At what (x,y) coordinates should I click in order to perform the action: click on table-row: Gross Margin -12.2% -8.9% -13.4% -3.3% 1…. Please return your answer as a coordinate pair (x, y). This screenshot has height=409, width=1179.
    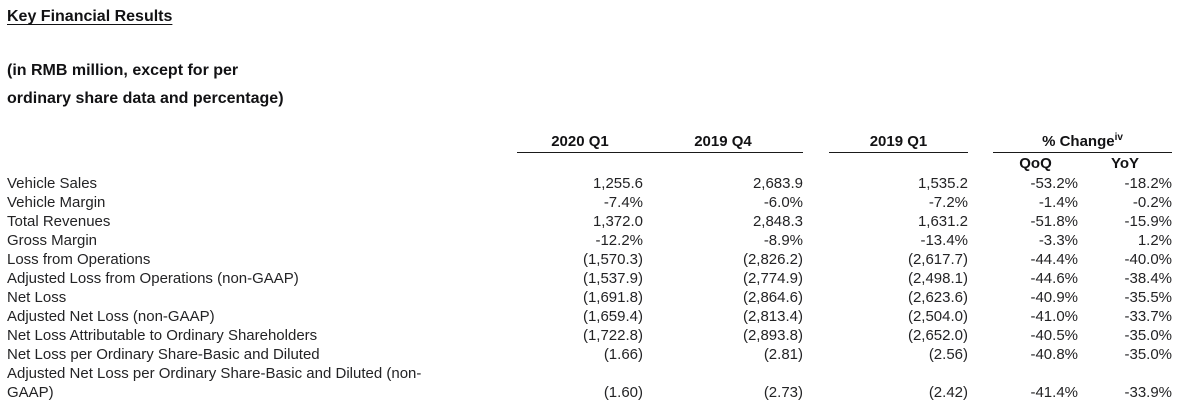
    Looking at the image, I should click on (589, 240).